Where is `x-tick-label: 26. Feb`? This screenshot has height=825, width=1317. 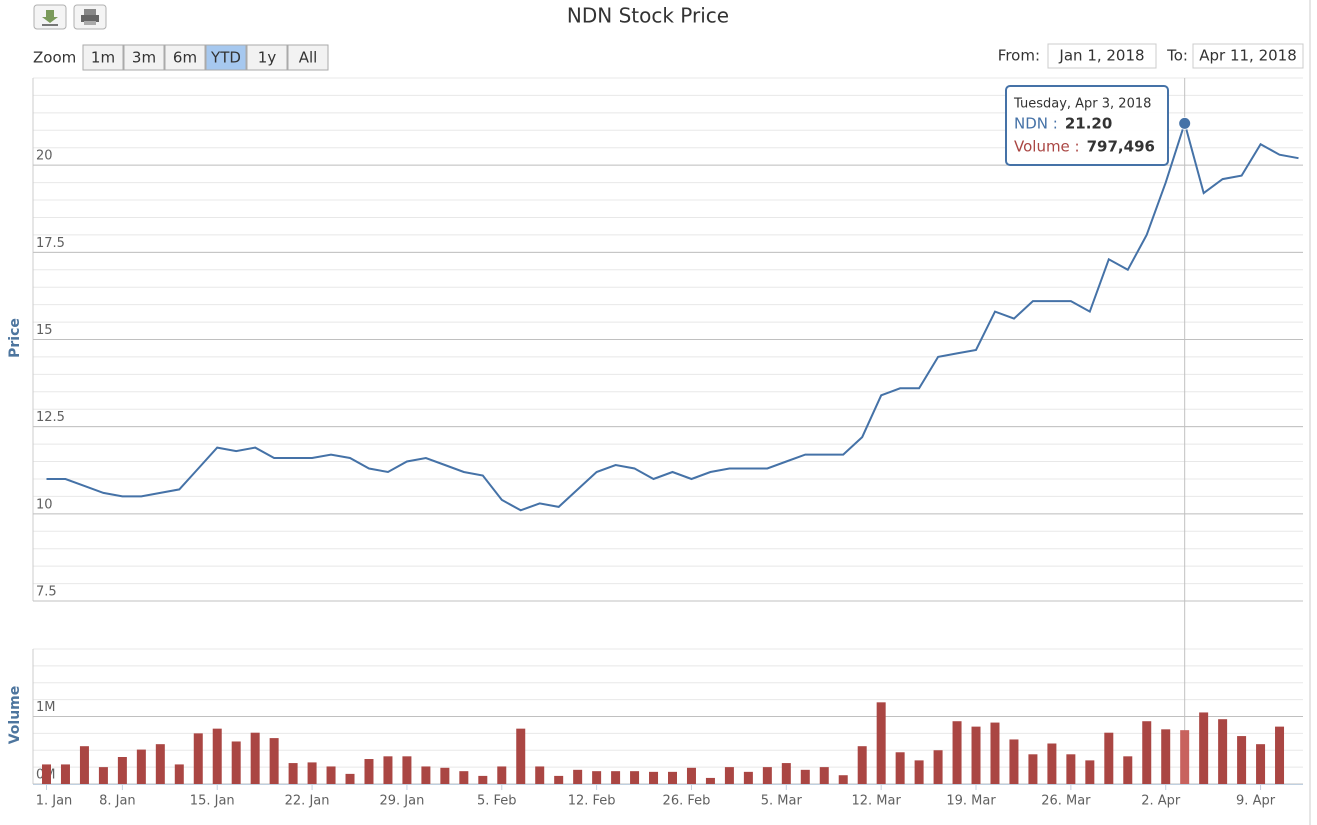 x-tick-label: 26. Feb is located at coordinates (687, 801).